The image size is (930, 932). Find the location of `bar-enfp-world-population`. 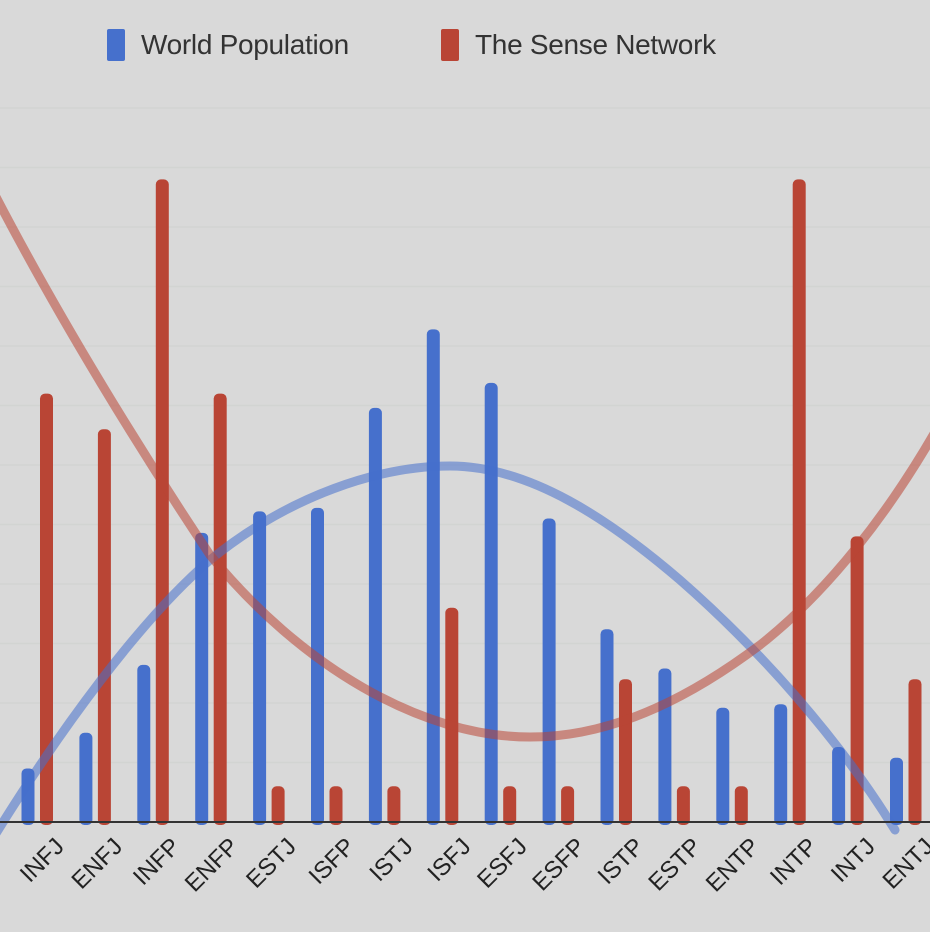

bar-enfp-world-population is located at coordinates (202, 678).